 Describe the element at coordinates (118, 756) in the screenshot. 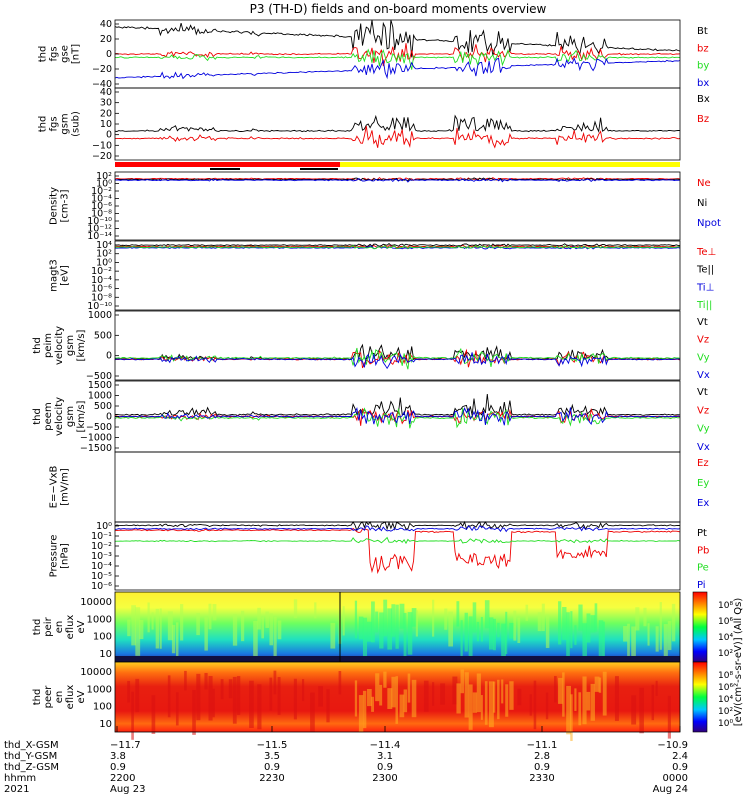

I see `xaxis-value: 3.8` at that location.